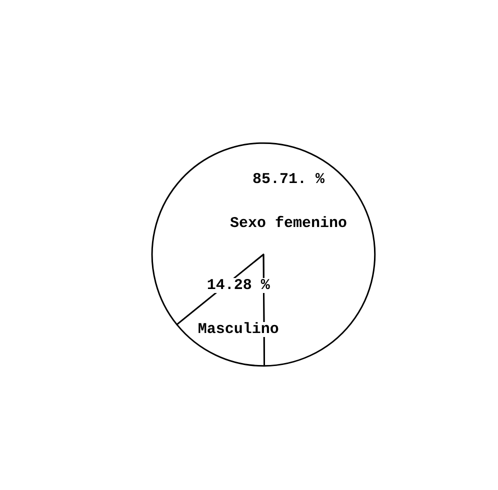 Image resolution: width=498 pixels, height=490 pixels. What do you see at coordinates (289, 179) in the screenshot?
I see `data-label: 85.71. %` at bounding box center [289, 179].